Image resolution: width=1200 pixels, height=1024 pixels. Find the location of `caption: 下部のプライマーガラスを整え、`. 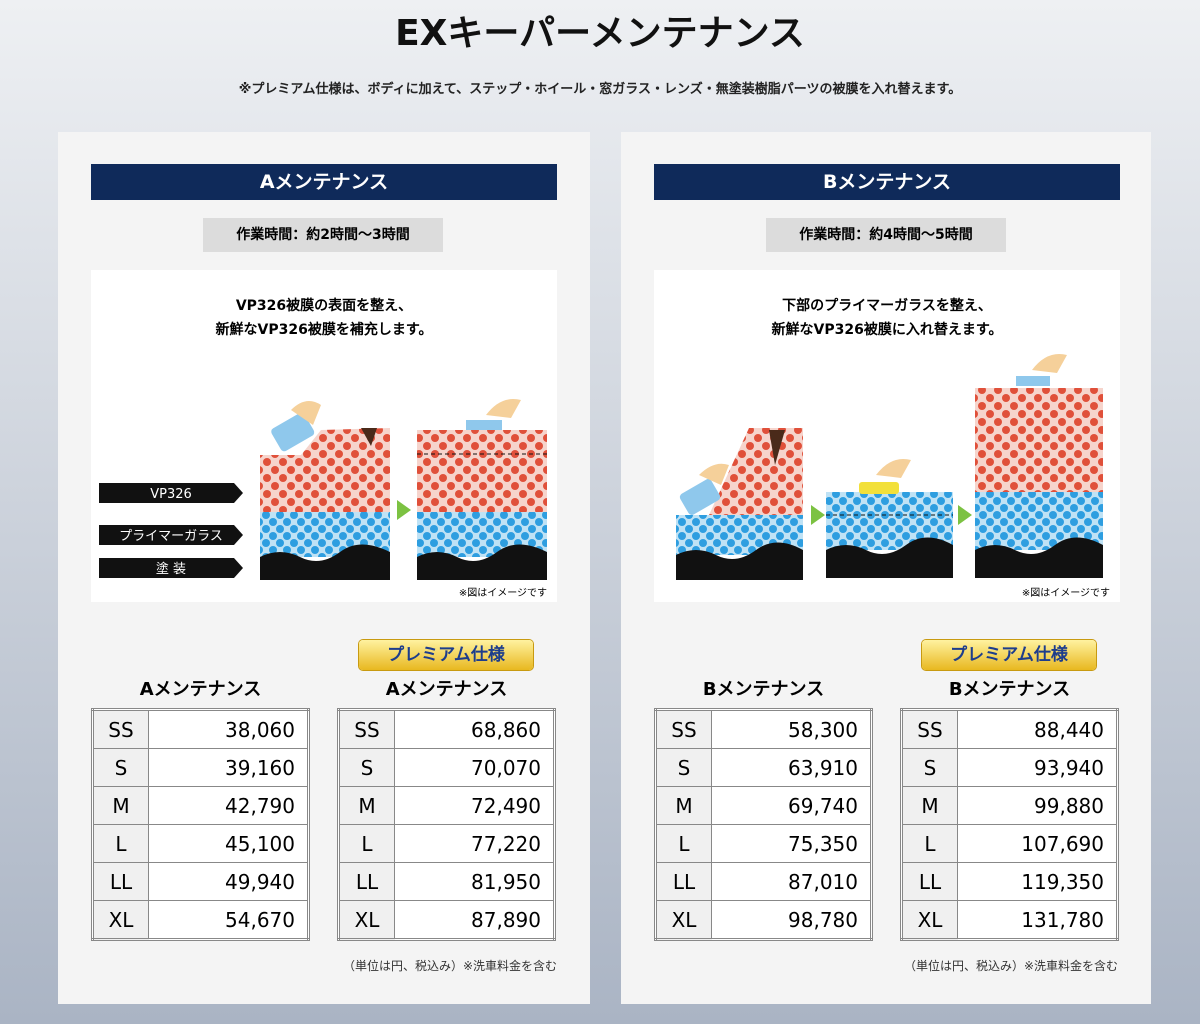

caption: 下部のプライマーガラスを整え、 is located at coordinates (887, 305).